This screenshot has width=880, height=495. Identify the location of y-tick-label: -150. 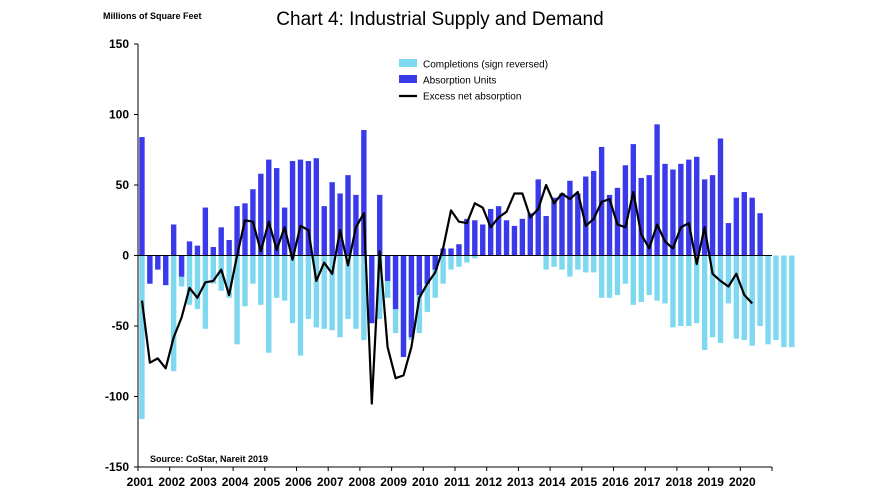
(117, 467).